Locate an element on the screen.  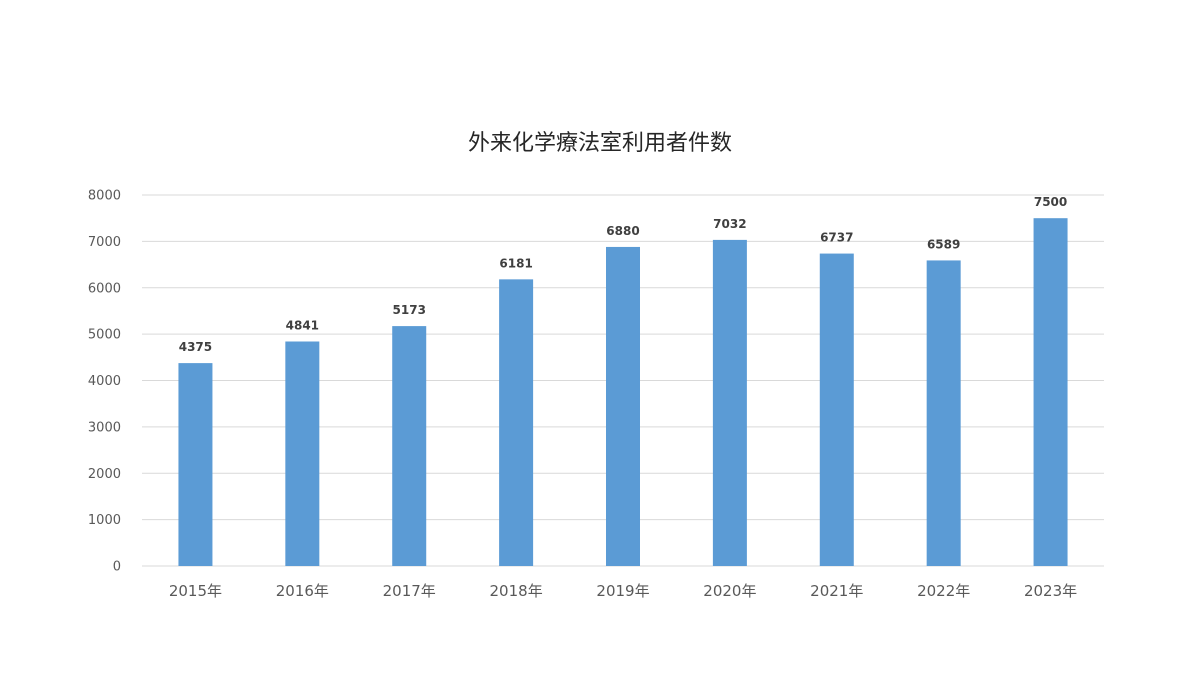
x-tick-label: 2019年 is located at coordinates (622, 591).